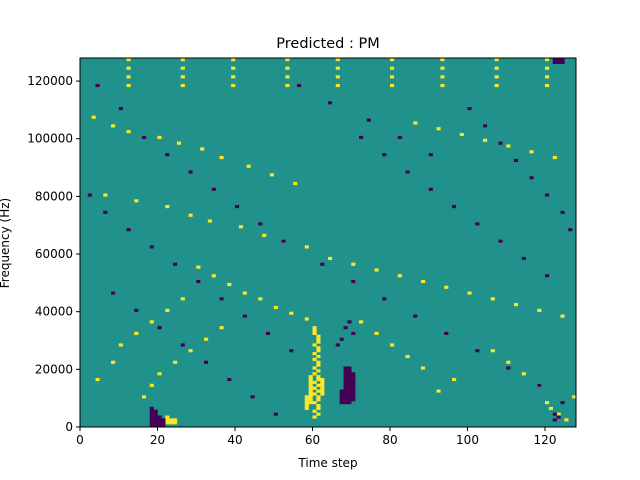  Describe the element at coordinates (54, 312) in the screenshot. I see `y-tick-label: 40000` at that location.